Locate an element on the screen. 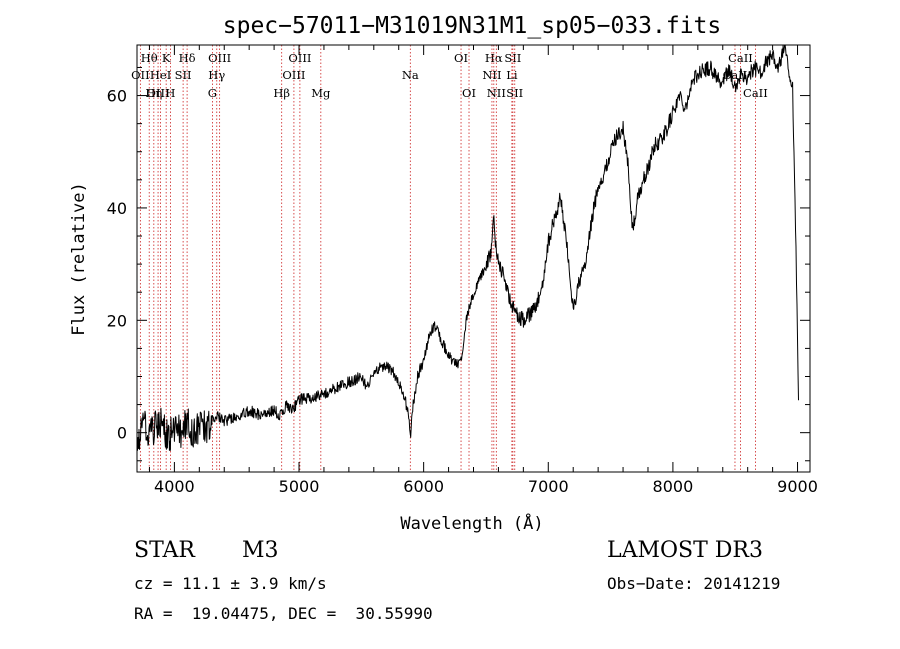 This screenshot has height=649, width=900. observation-date: Obs−Date: 20141219 is located at coordinates (694, 583).